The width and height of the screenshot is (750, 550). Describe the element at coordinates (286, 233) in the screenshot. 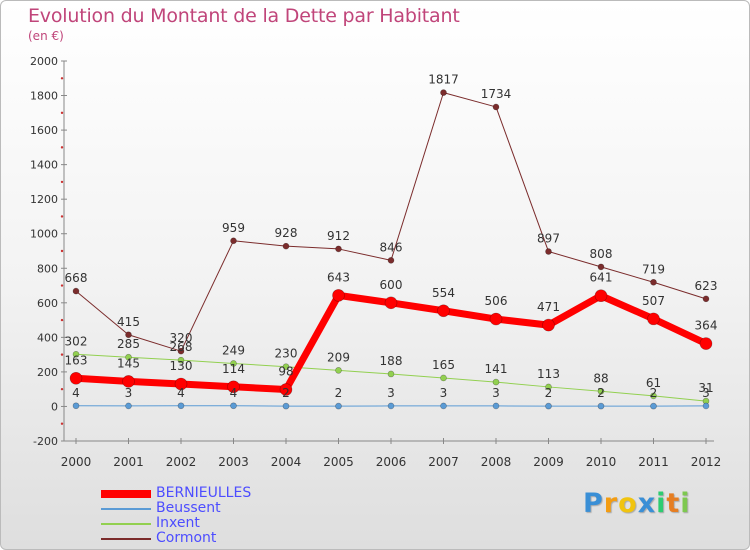

I see `data-label-cormont: 928` at that location.